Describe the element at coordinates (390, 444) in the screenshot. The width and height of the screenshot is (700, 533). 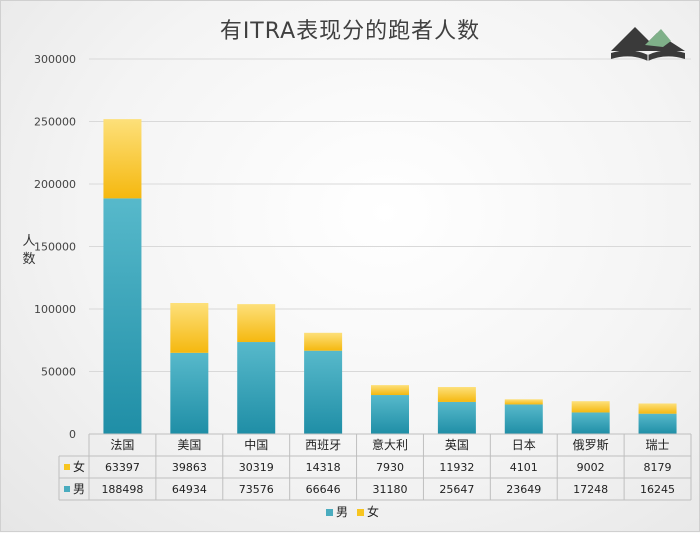
I see `x-category-label: 意大利` at that location.